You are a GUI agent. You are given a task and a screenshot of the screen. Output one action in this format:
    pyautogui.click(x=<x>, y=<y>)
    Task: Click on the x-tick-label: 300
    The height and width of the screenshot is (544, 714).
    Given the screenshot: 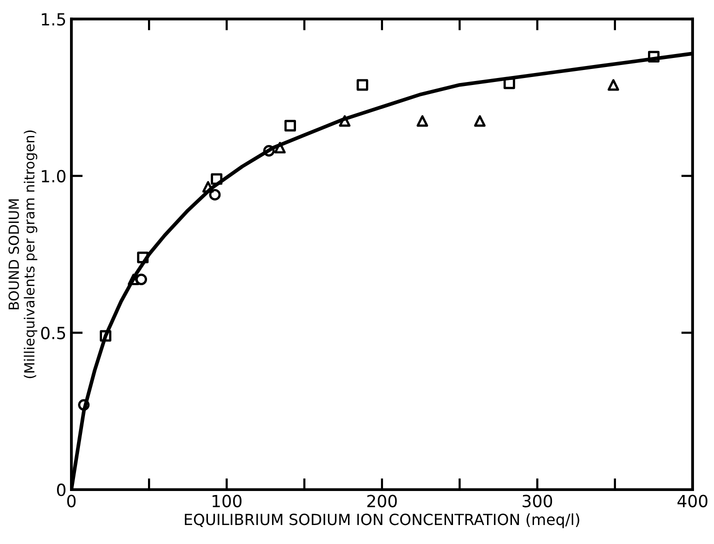 What is the action you would take?
    pyautogui.click(x=537, y=501)
    